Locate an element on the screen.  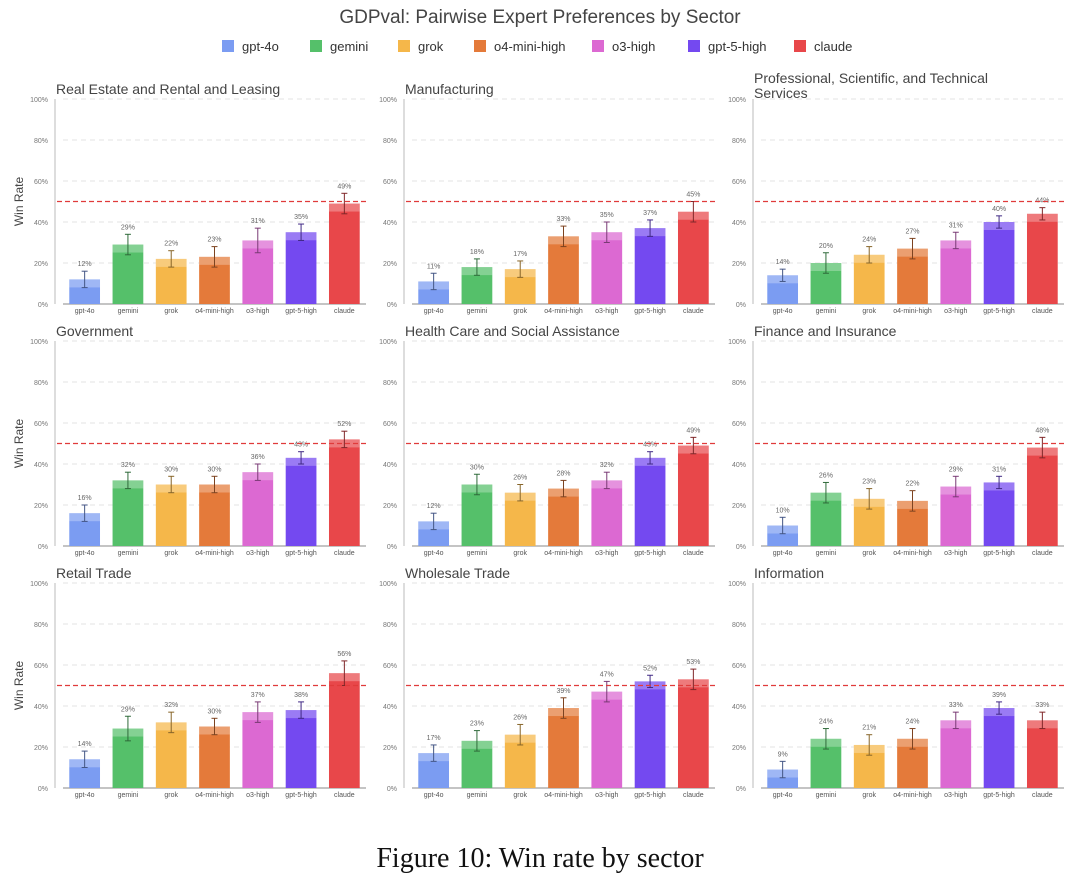
value-label: 9% is located at coordinates (783, 754).